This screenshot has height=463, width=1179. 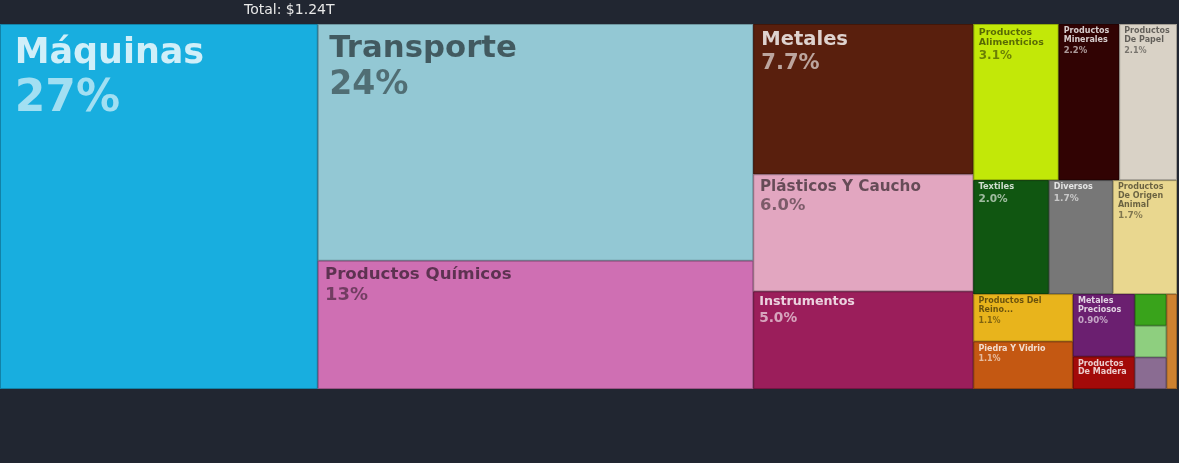 What do you see at coordinates (109, 51) in the screenshot?
I see `category-label: Máquinas` at bounding box center [109, 51].